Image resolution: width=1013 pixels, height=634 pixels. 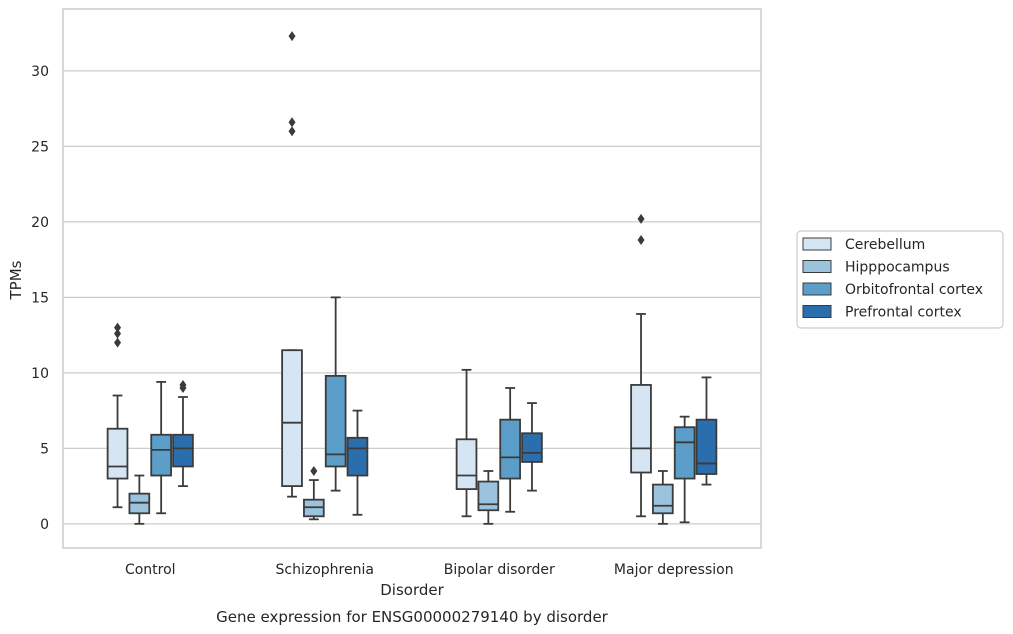 I want to click on legend-item: Orbitofrontal cortex, so click(x=892, y=290).